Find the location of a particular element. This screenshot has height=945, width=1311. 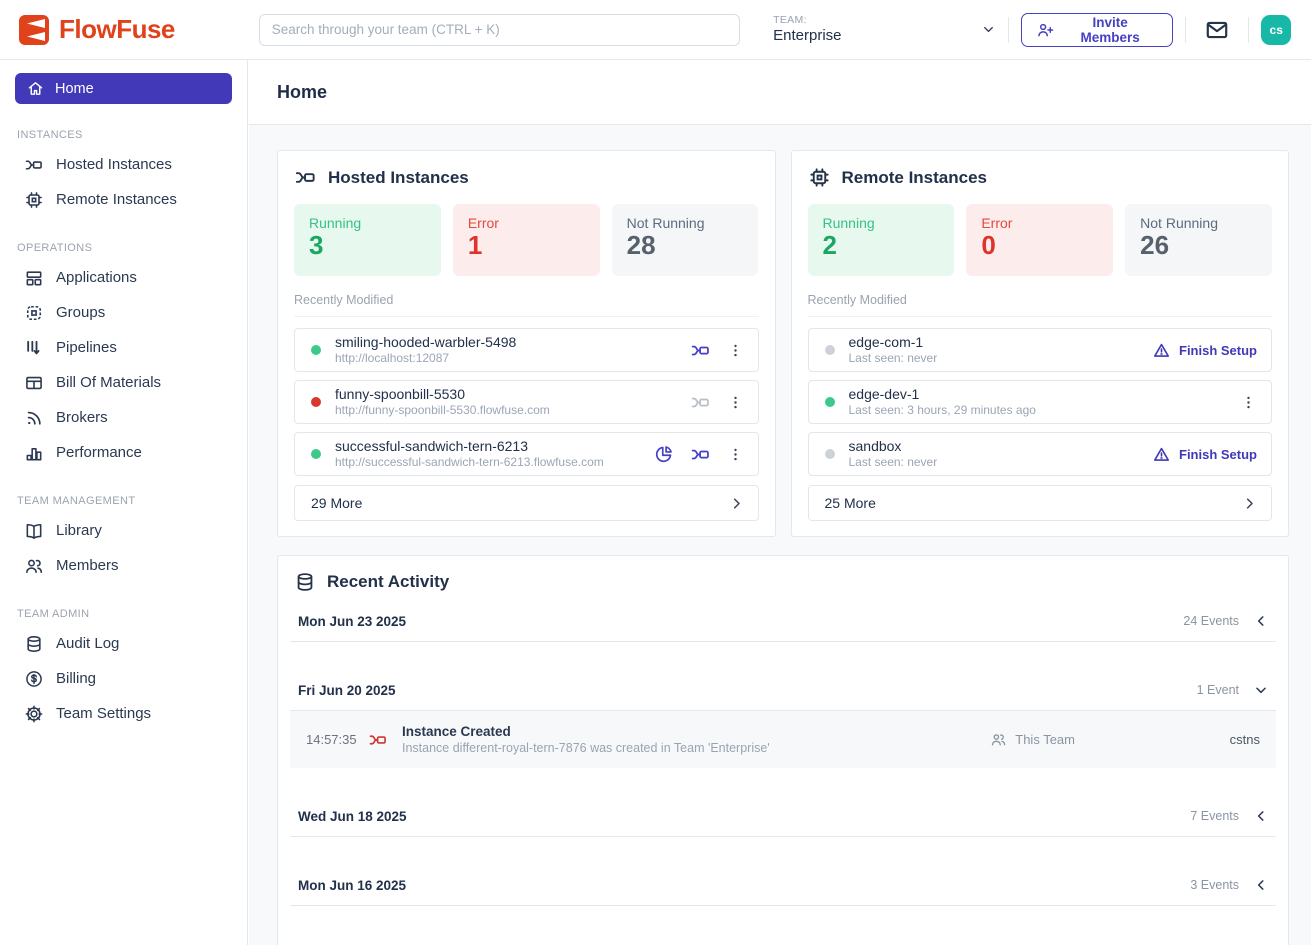

flowfuse-logo: FlowFuse is located at coordinates (122, 30).